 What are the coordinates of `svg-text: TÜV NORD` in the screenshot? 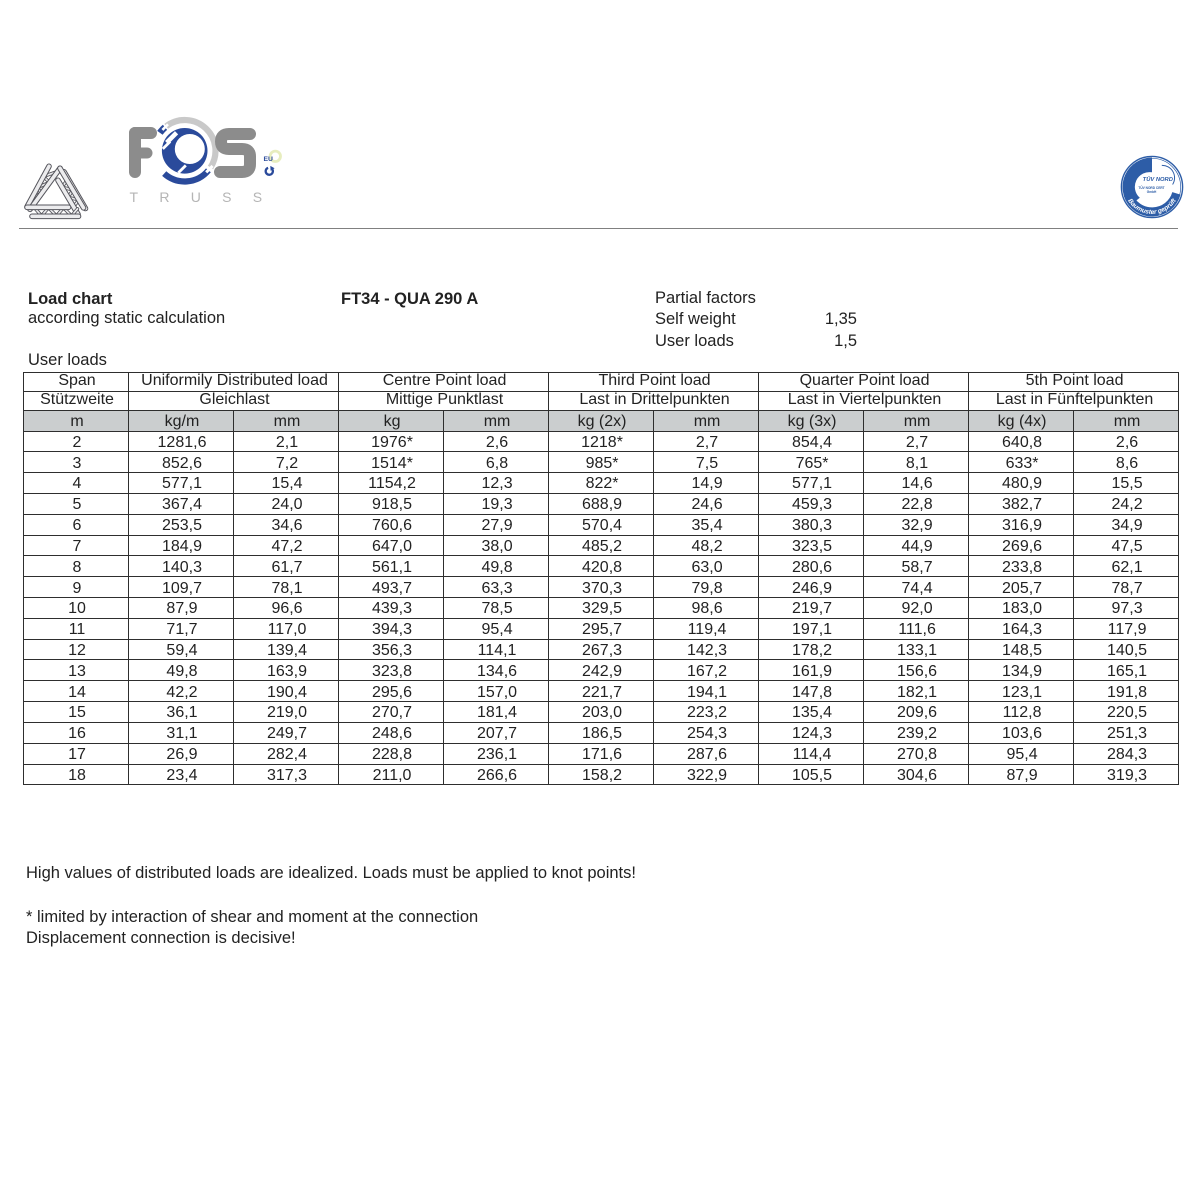 It's located at (1158, 179).